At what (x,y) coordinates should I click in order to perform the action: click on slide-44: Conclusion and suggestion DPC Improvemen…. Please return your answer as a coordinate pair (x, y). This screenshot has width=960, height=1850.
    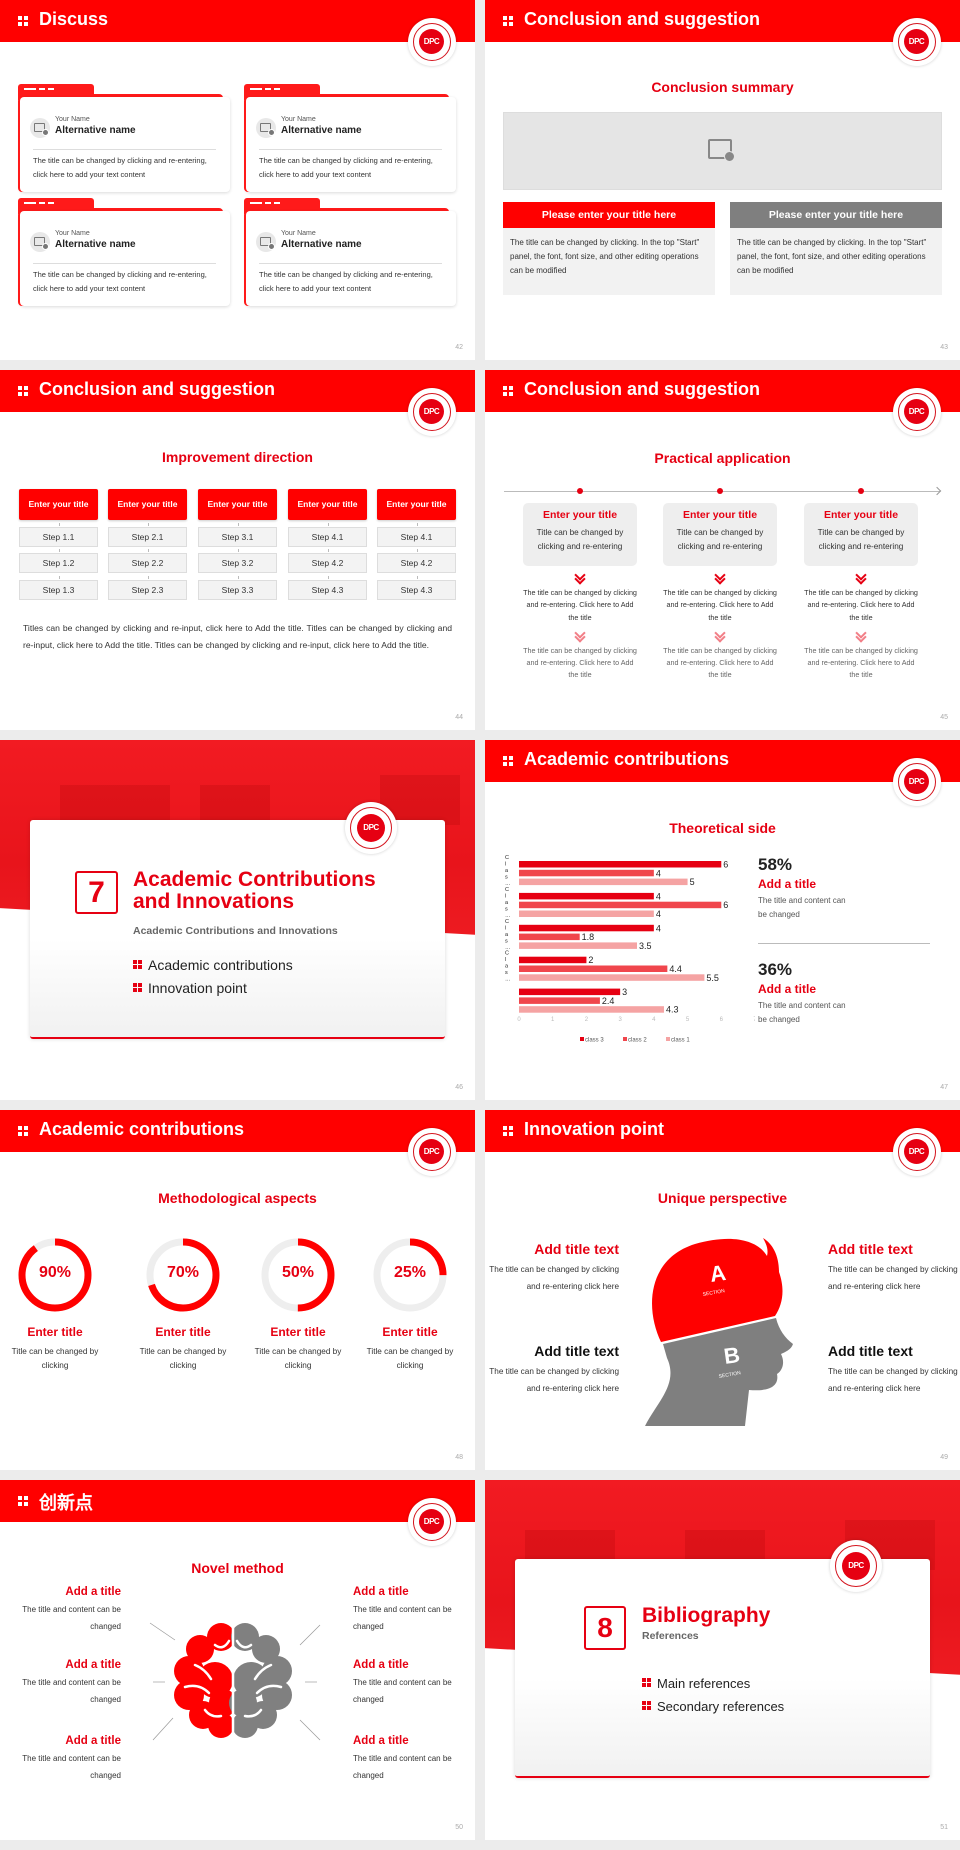
    Looking at the image, I should click on (237, 550).